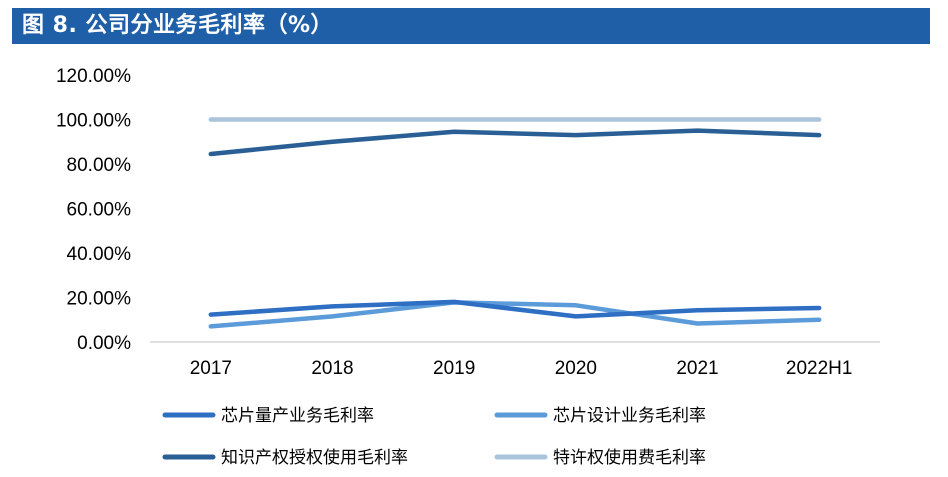 Image resolution: width=948 pixels, height=477 pixels. What do you see at coordinates (297, 416) in the screenshot?
I see `legend-label-0: 芯片量产业务毛利率` at bounding box center [297, 416].